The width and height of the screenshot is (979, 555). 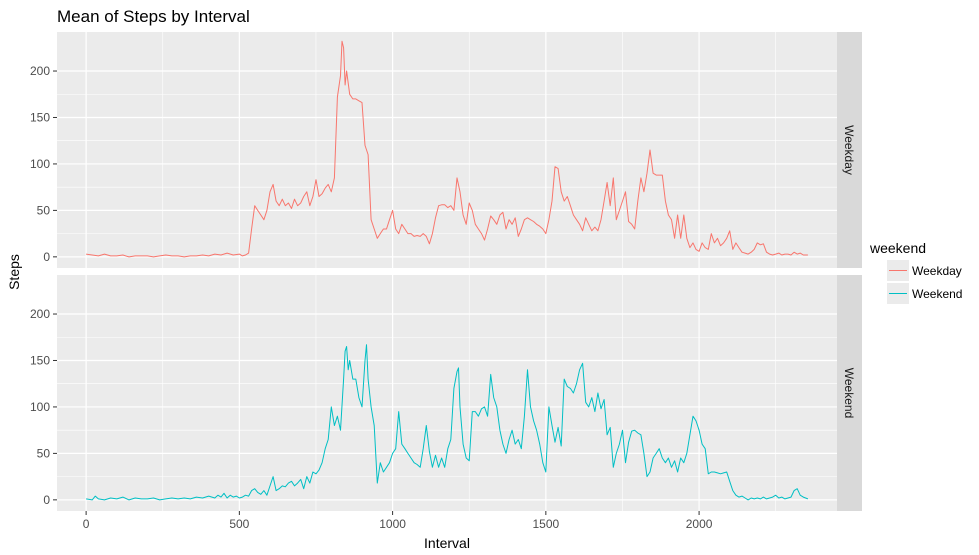 What do you see at coordinates (699, 524) in the screenshot?
I see `x-tick-label: 2000` at bounding box center [699, 524].